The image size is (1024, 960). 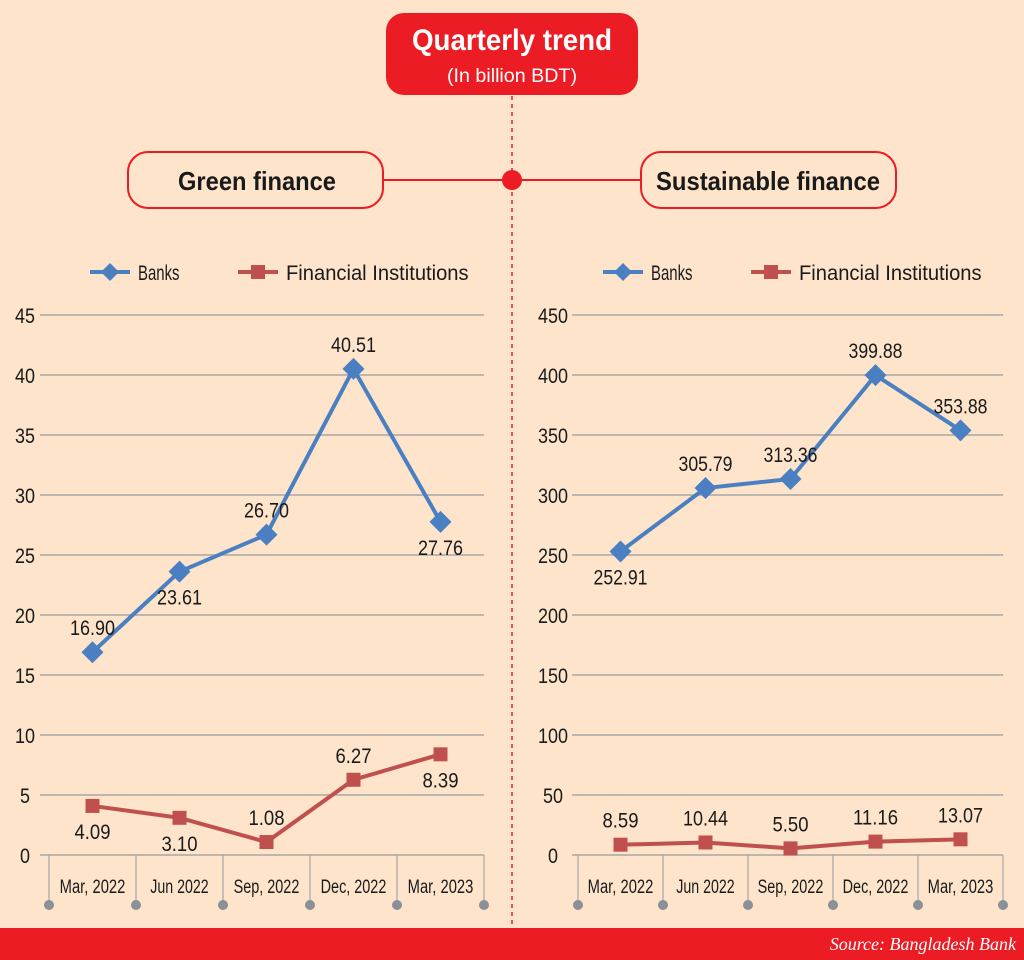 I want to click on y-tick-label: 300, so click(x=553, y=496).